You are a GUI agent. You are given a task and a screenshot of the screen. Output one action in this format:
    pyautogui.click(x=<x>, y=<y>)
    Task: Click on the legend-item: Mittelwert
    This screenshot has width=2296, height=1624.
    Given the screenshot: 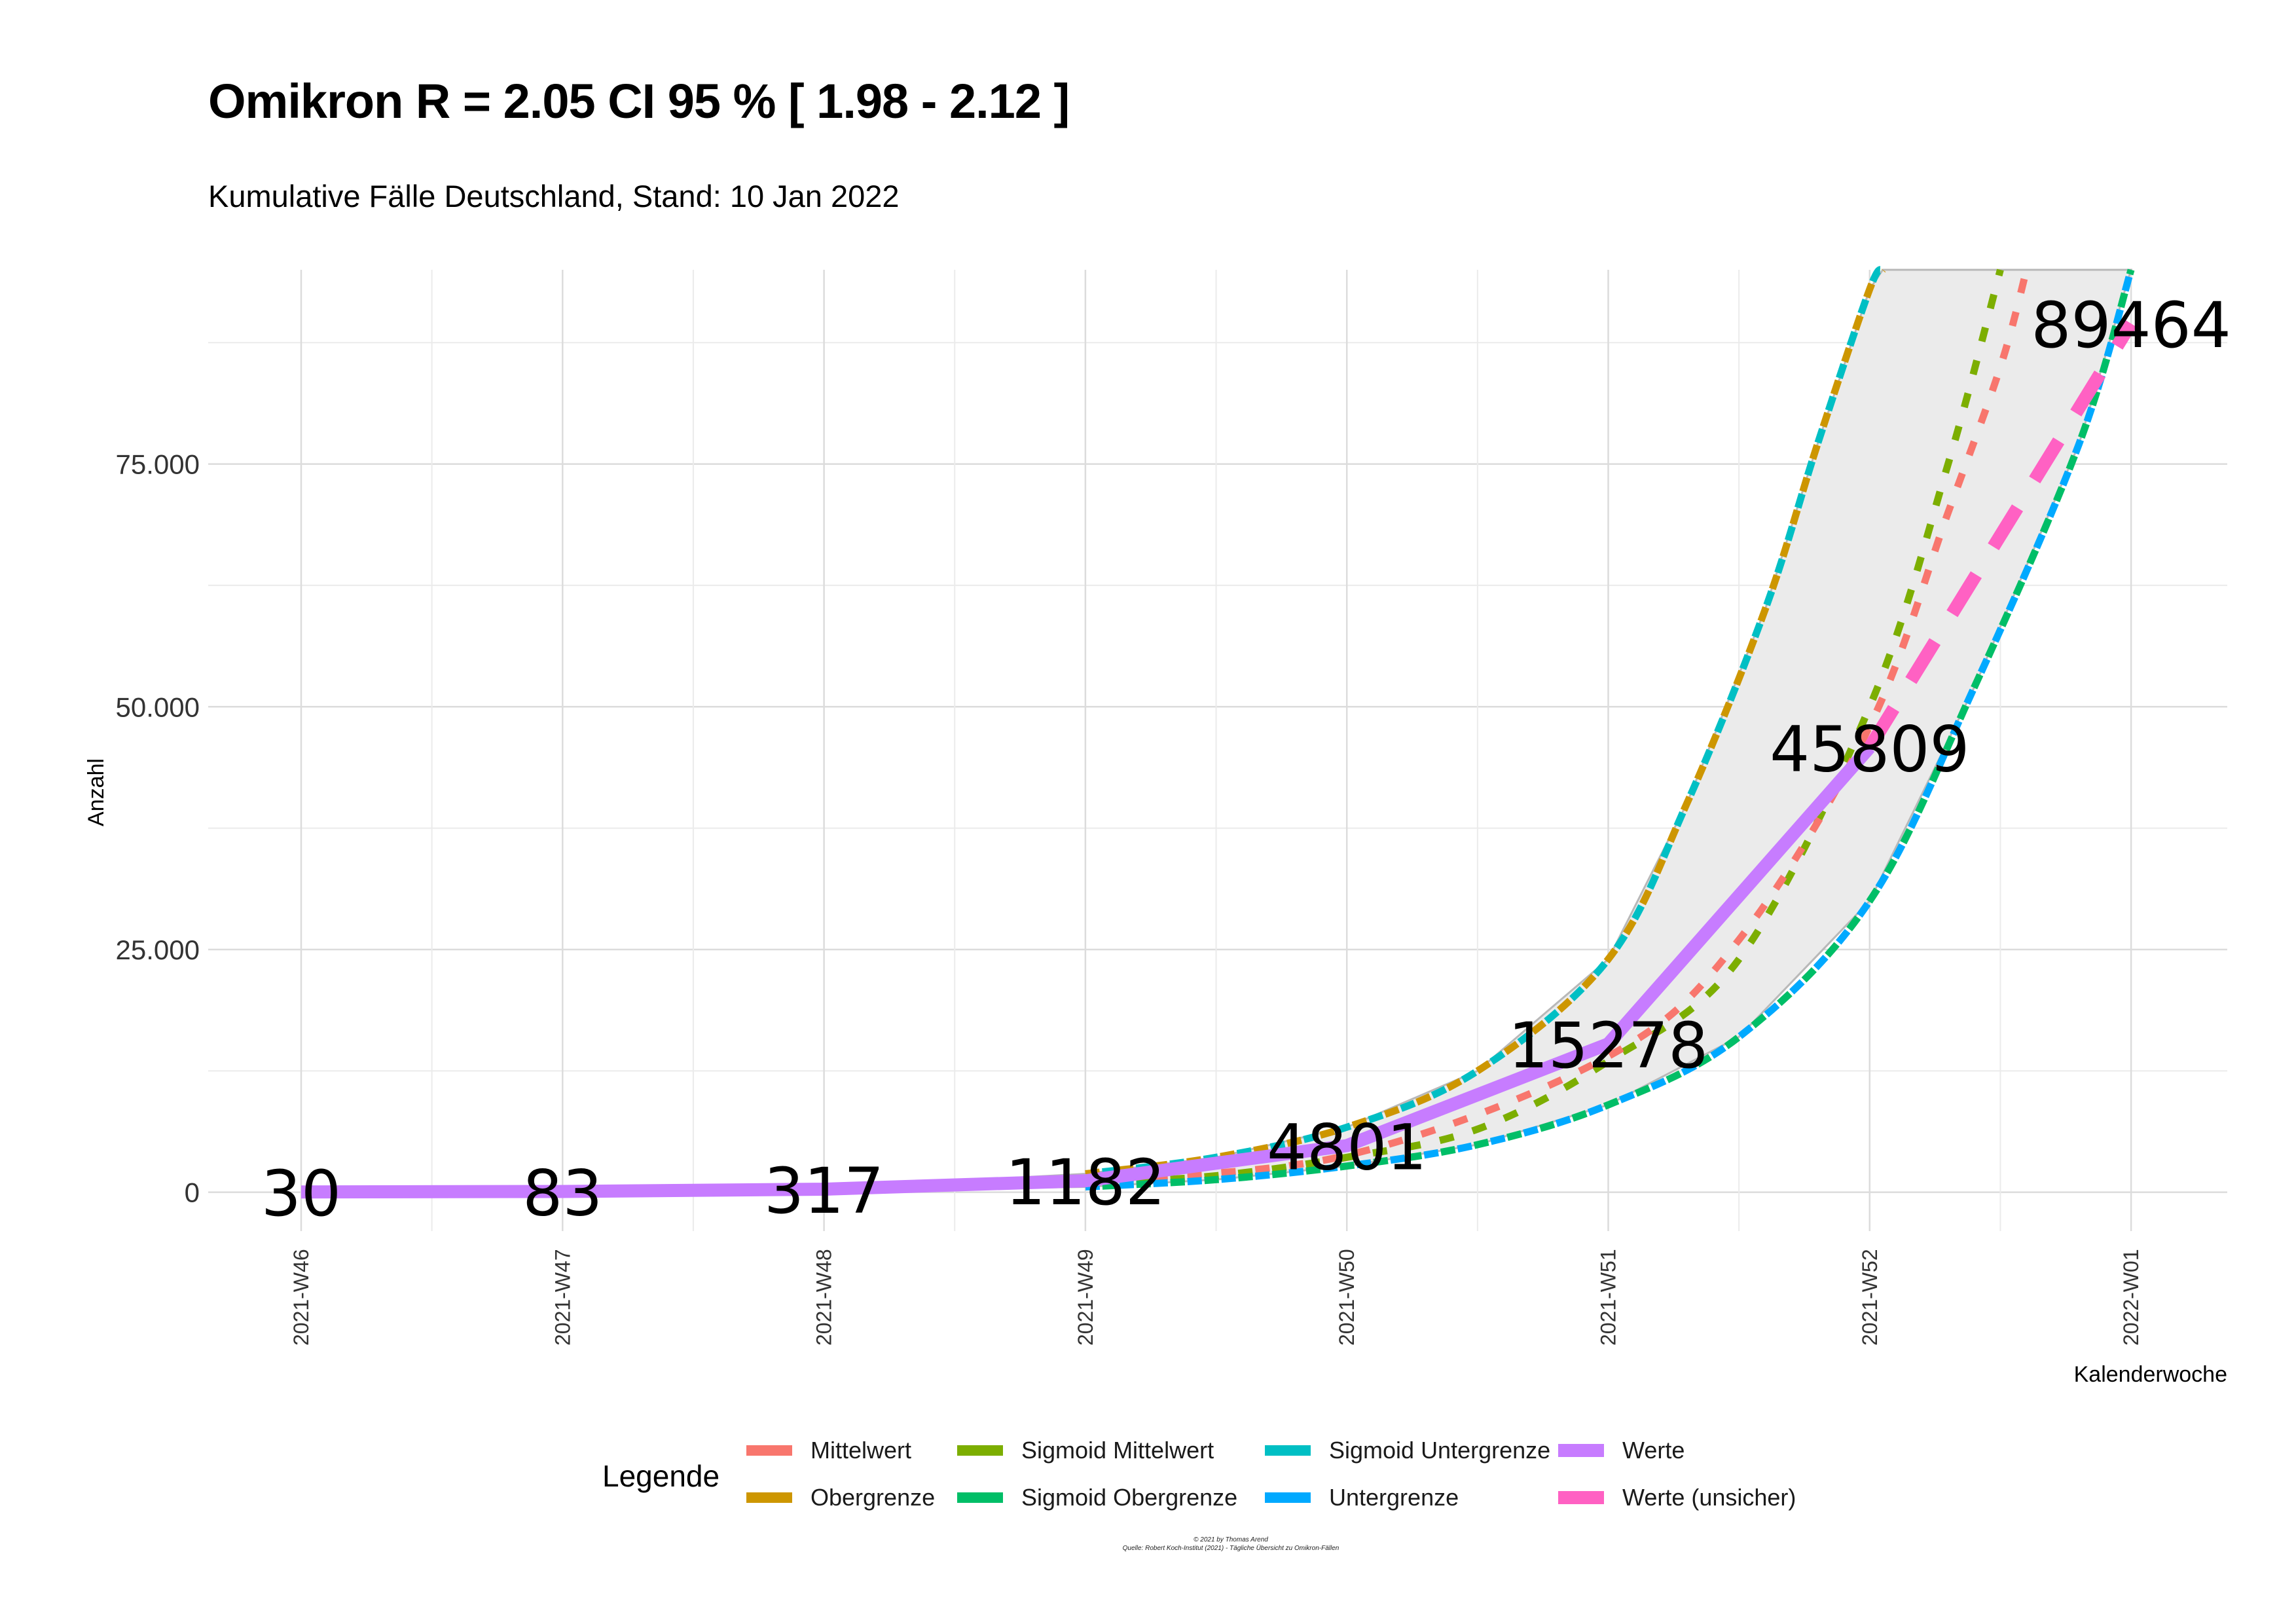 What is the action you would take?
    pyautogui.click(x=828, y=1450)
    